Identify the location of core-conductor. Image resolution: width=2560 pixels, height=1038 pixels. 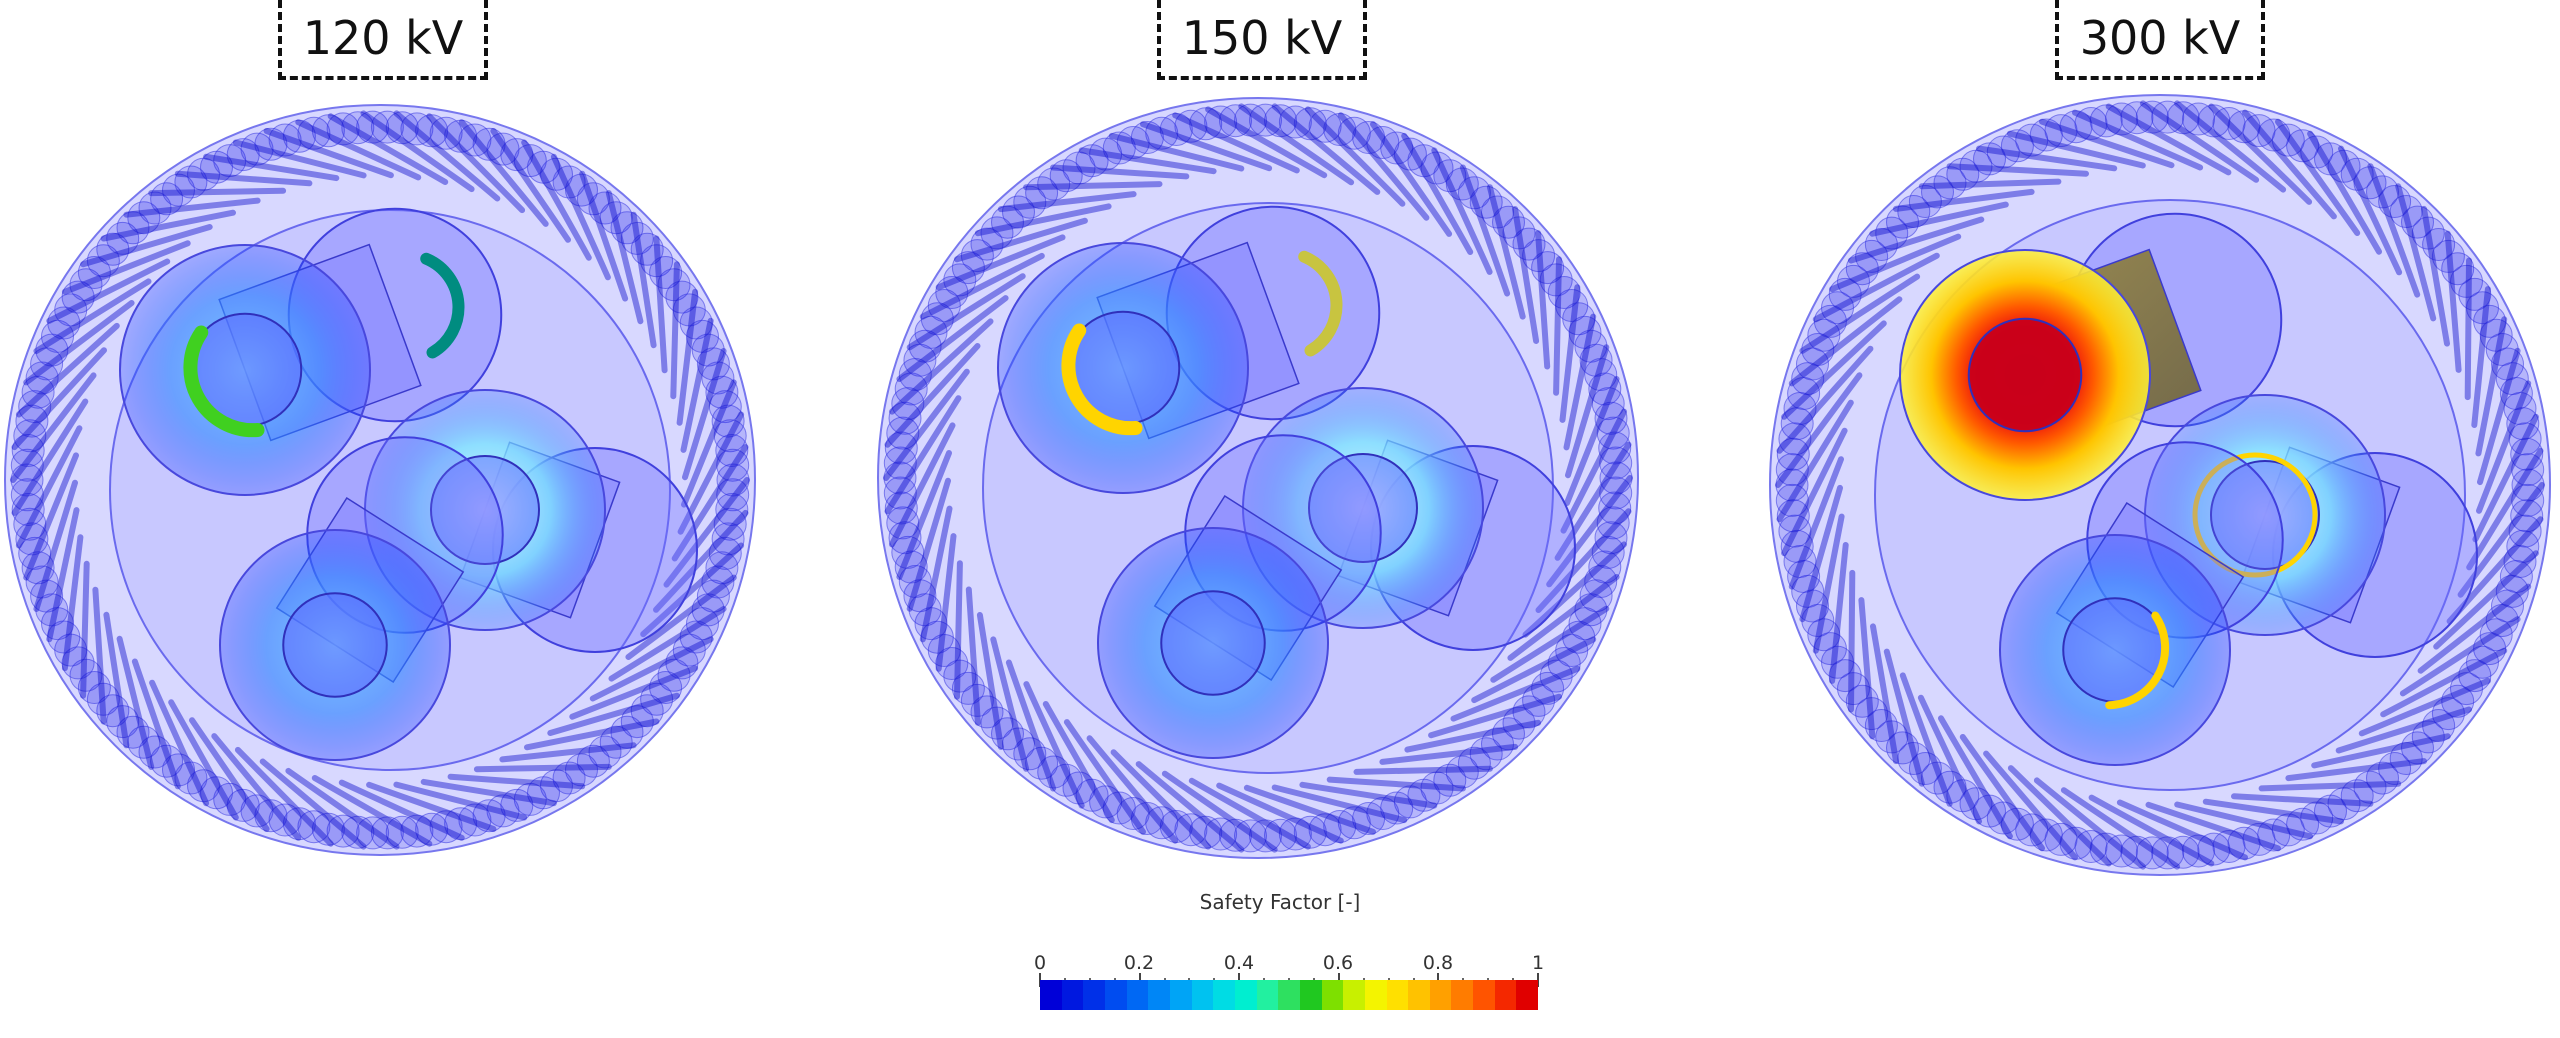
(335, 645).